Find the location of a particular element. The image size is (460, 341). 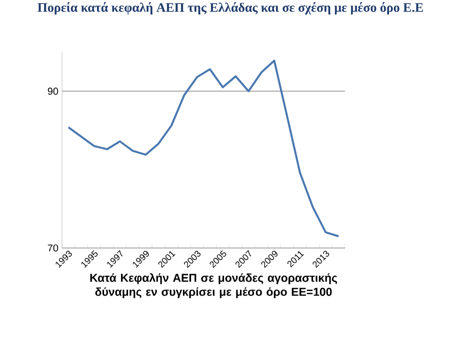

chart-title: Πορεία κατά κεφαλή ΑΕΠ της Ελλάδας και σε σχέση με μέσο όρο Ε.Ε is located at coordinates (230, 8).